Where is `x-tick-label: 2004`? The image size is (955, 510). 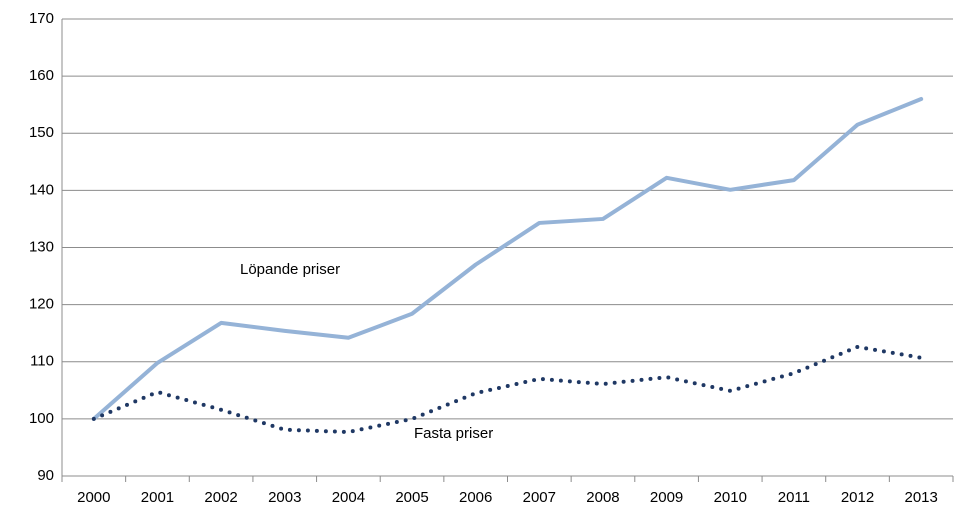 x-tick-label: 2004 is located at coordinates (348, 497).